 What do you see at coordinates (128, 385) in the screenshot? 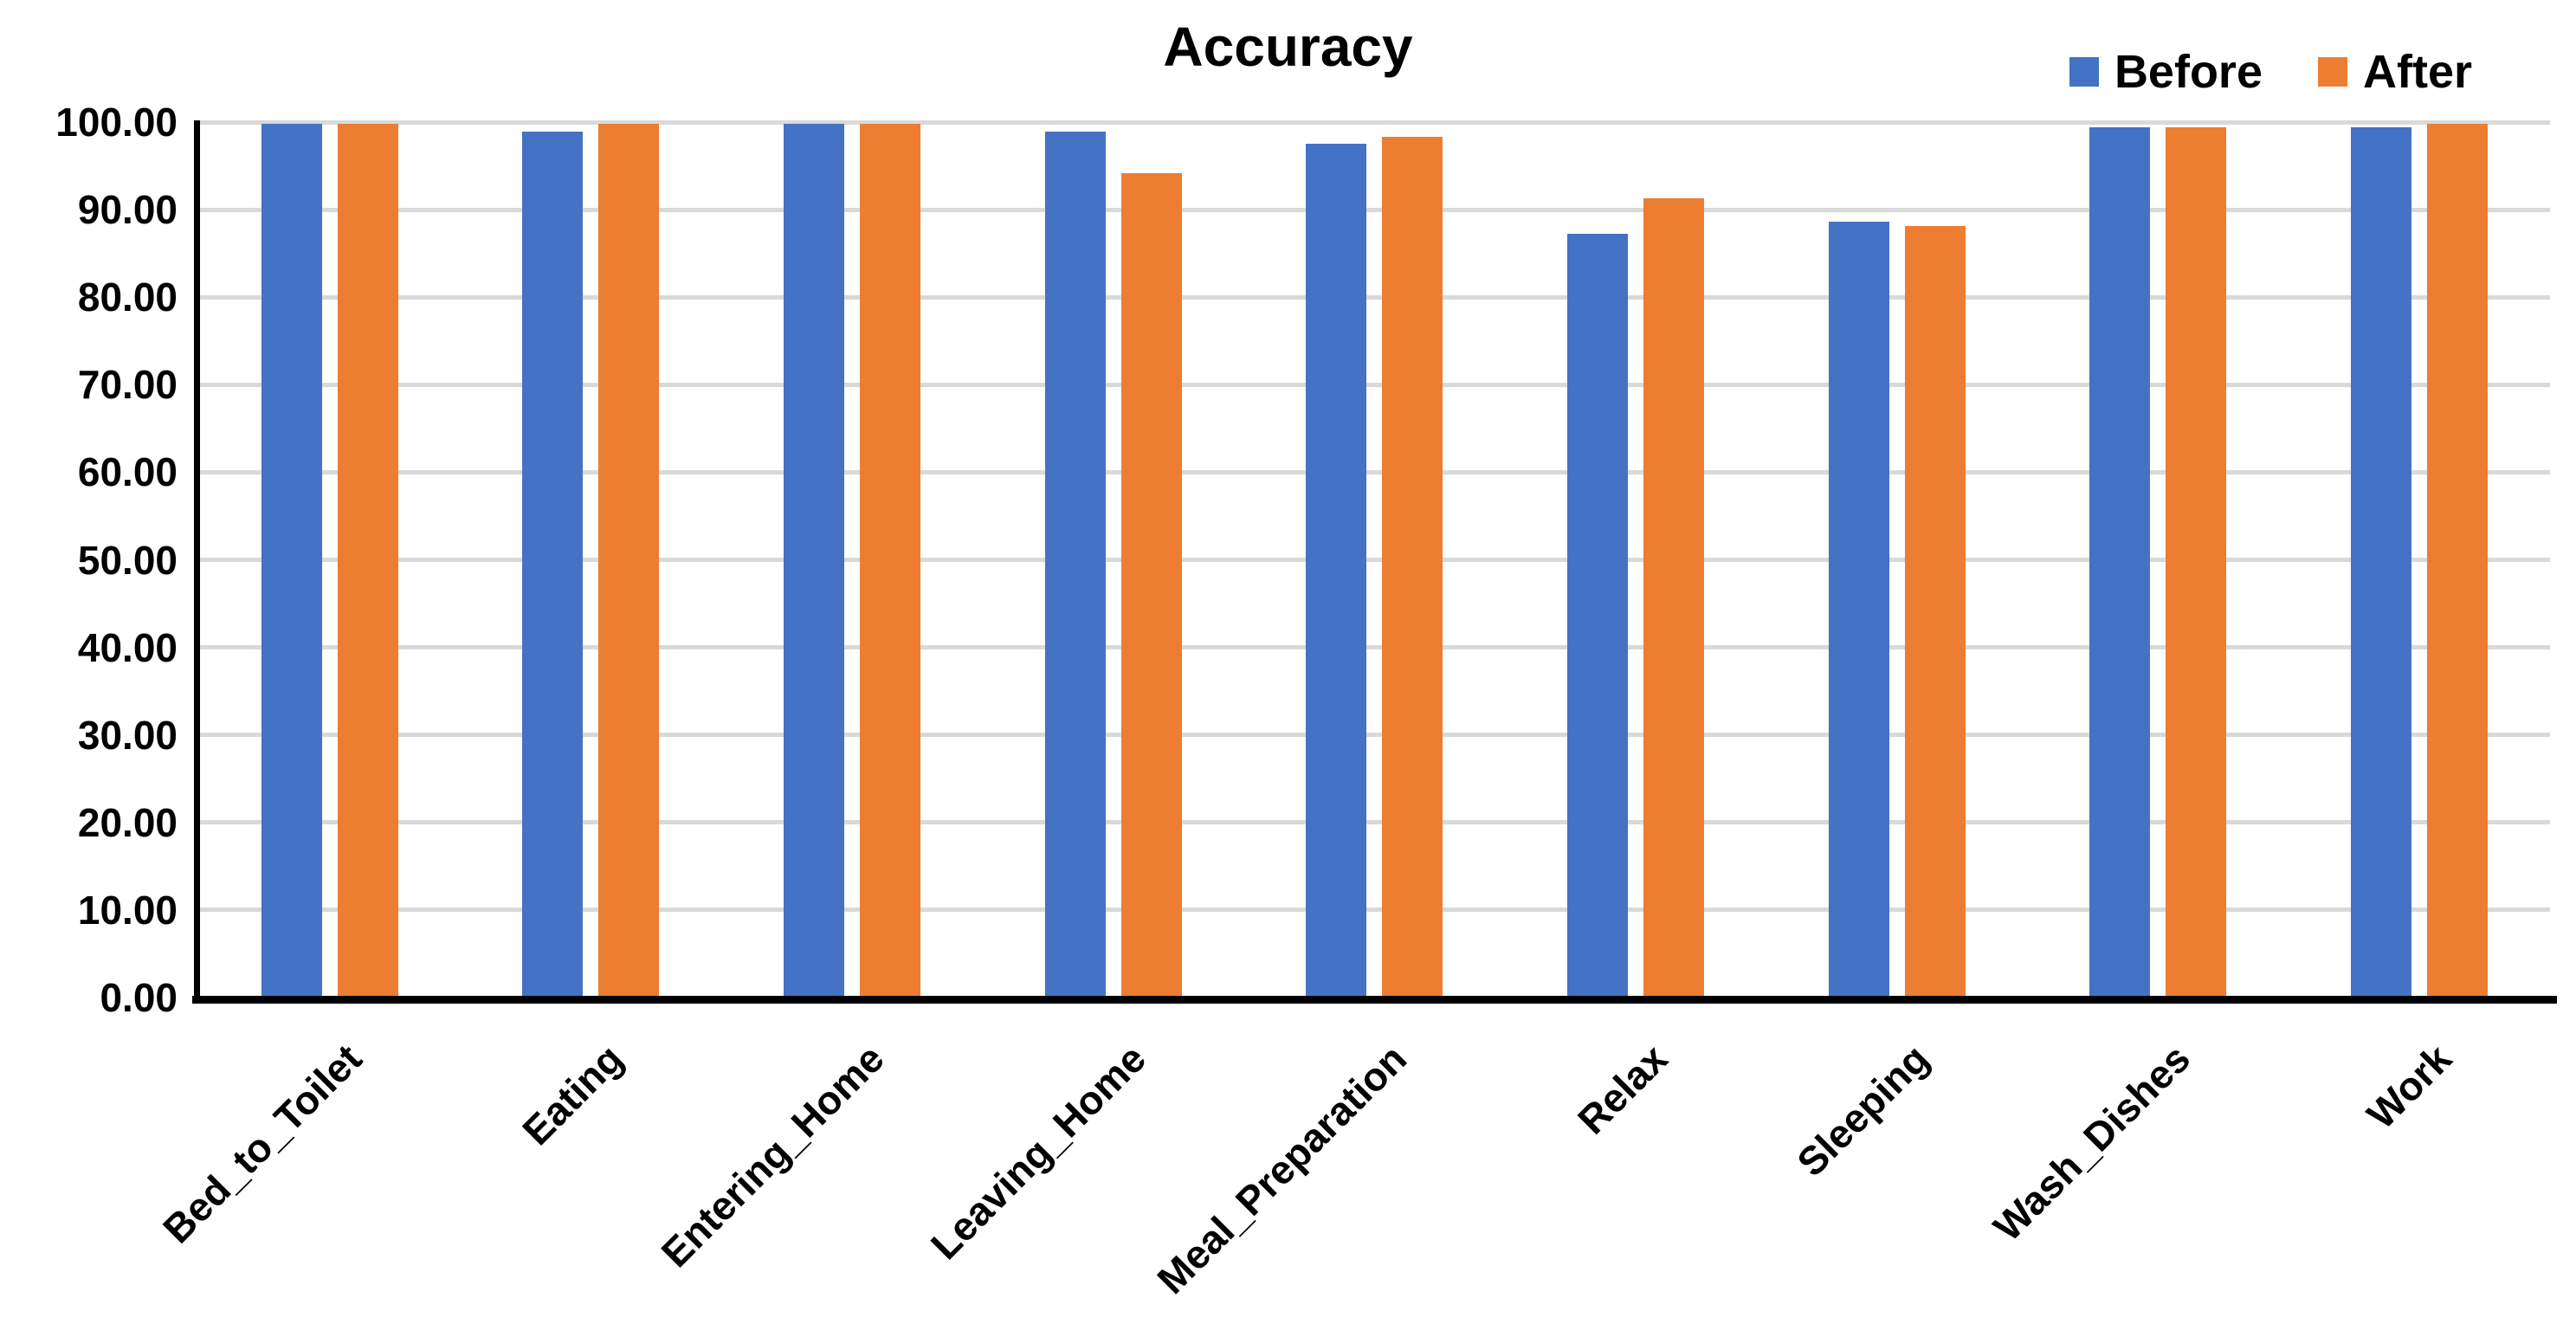
I see `y-tick-label-70: 70.00` at bounding box center [128, 385].